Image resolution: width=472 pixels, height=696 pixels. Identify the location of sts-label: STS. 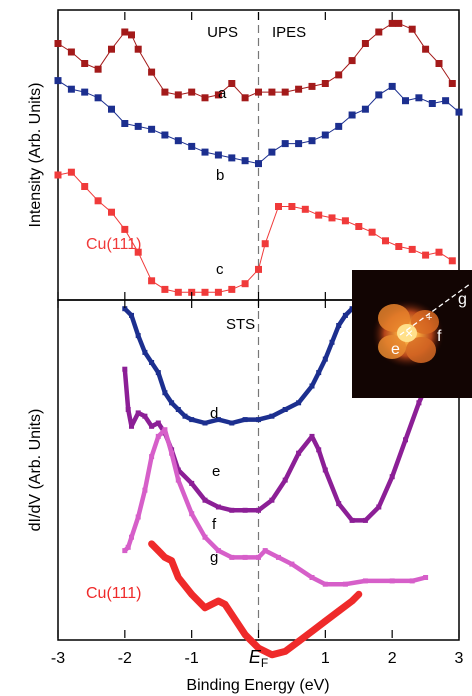
(240, 324).